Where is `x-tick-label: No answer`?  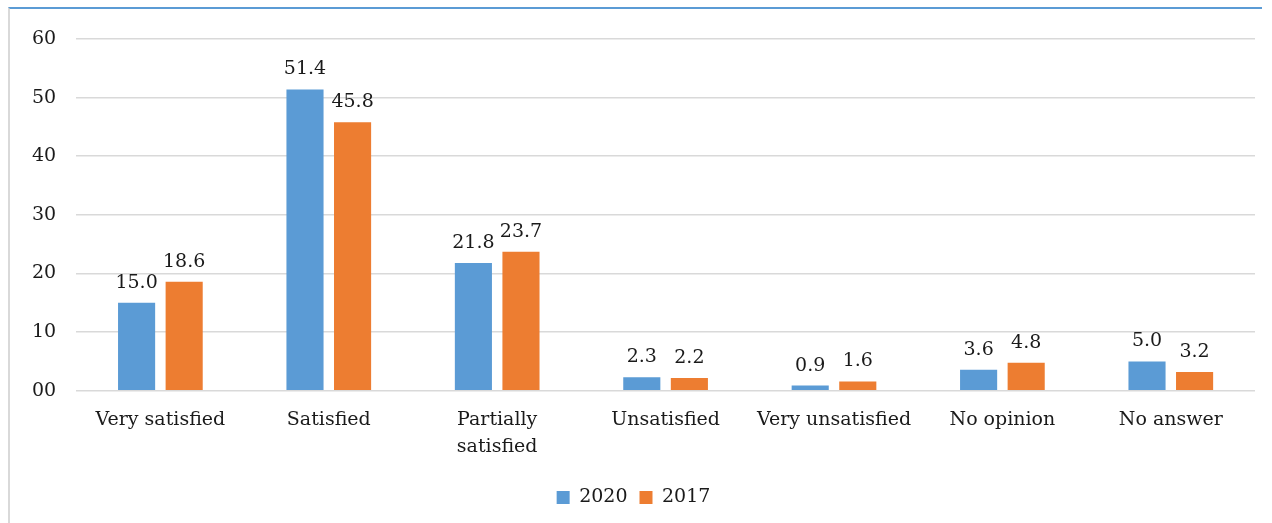
x-tick-label: No answer is located at coordinates (1171, 418).